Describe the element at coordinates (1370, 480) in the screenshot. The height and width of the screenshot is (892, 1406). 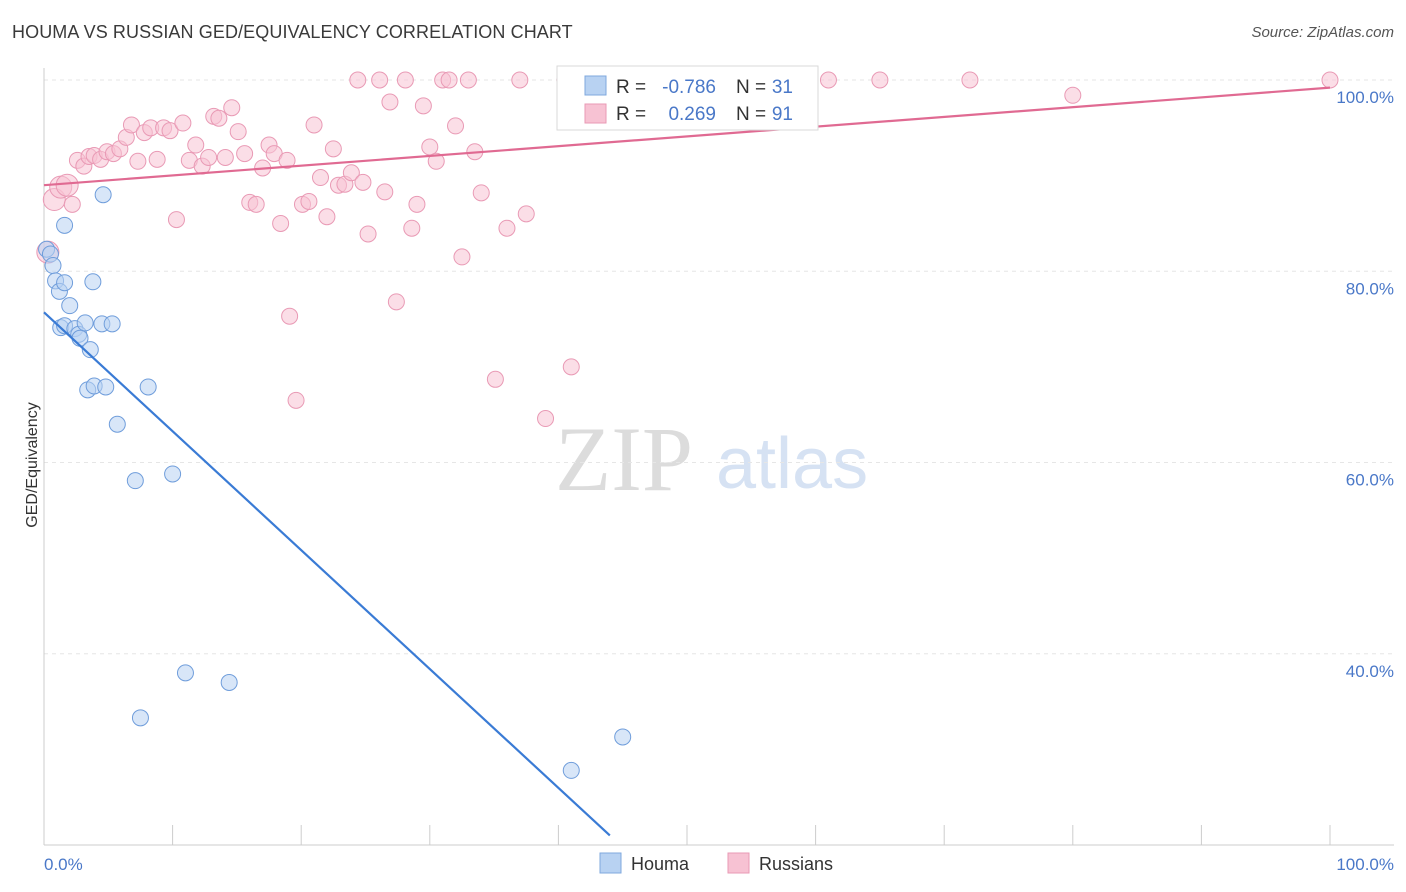
I see `y-tick-label-2: 60.0%` at that location.